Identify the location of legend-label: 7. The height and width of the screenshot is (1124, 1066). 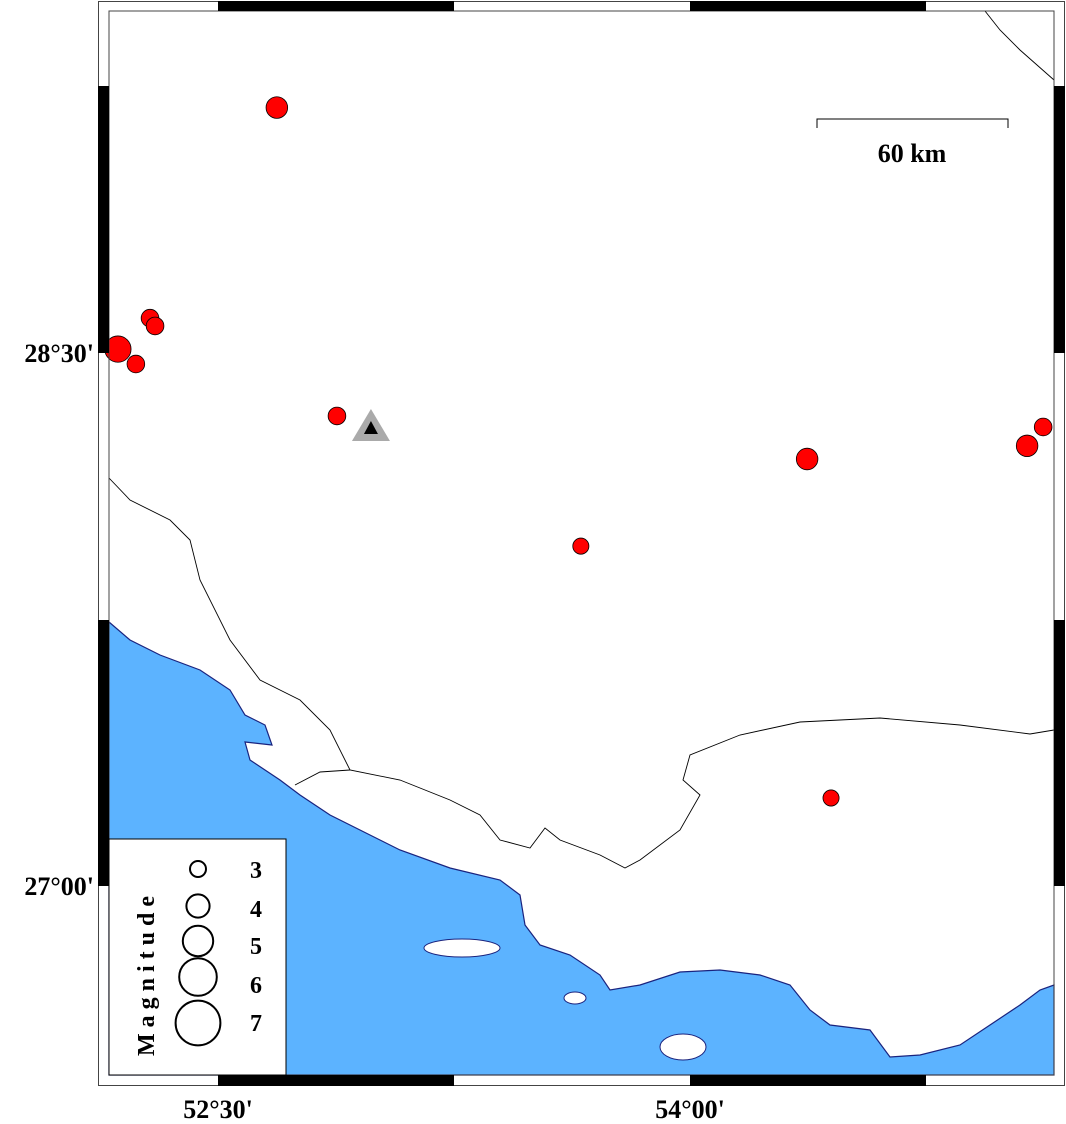
(256, 1024).